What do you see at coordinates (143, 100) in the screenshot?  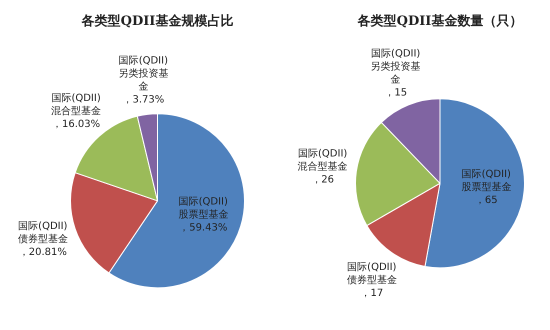 I see `data-label: ，3.73%` at bounding box center [143, 100].